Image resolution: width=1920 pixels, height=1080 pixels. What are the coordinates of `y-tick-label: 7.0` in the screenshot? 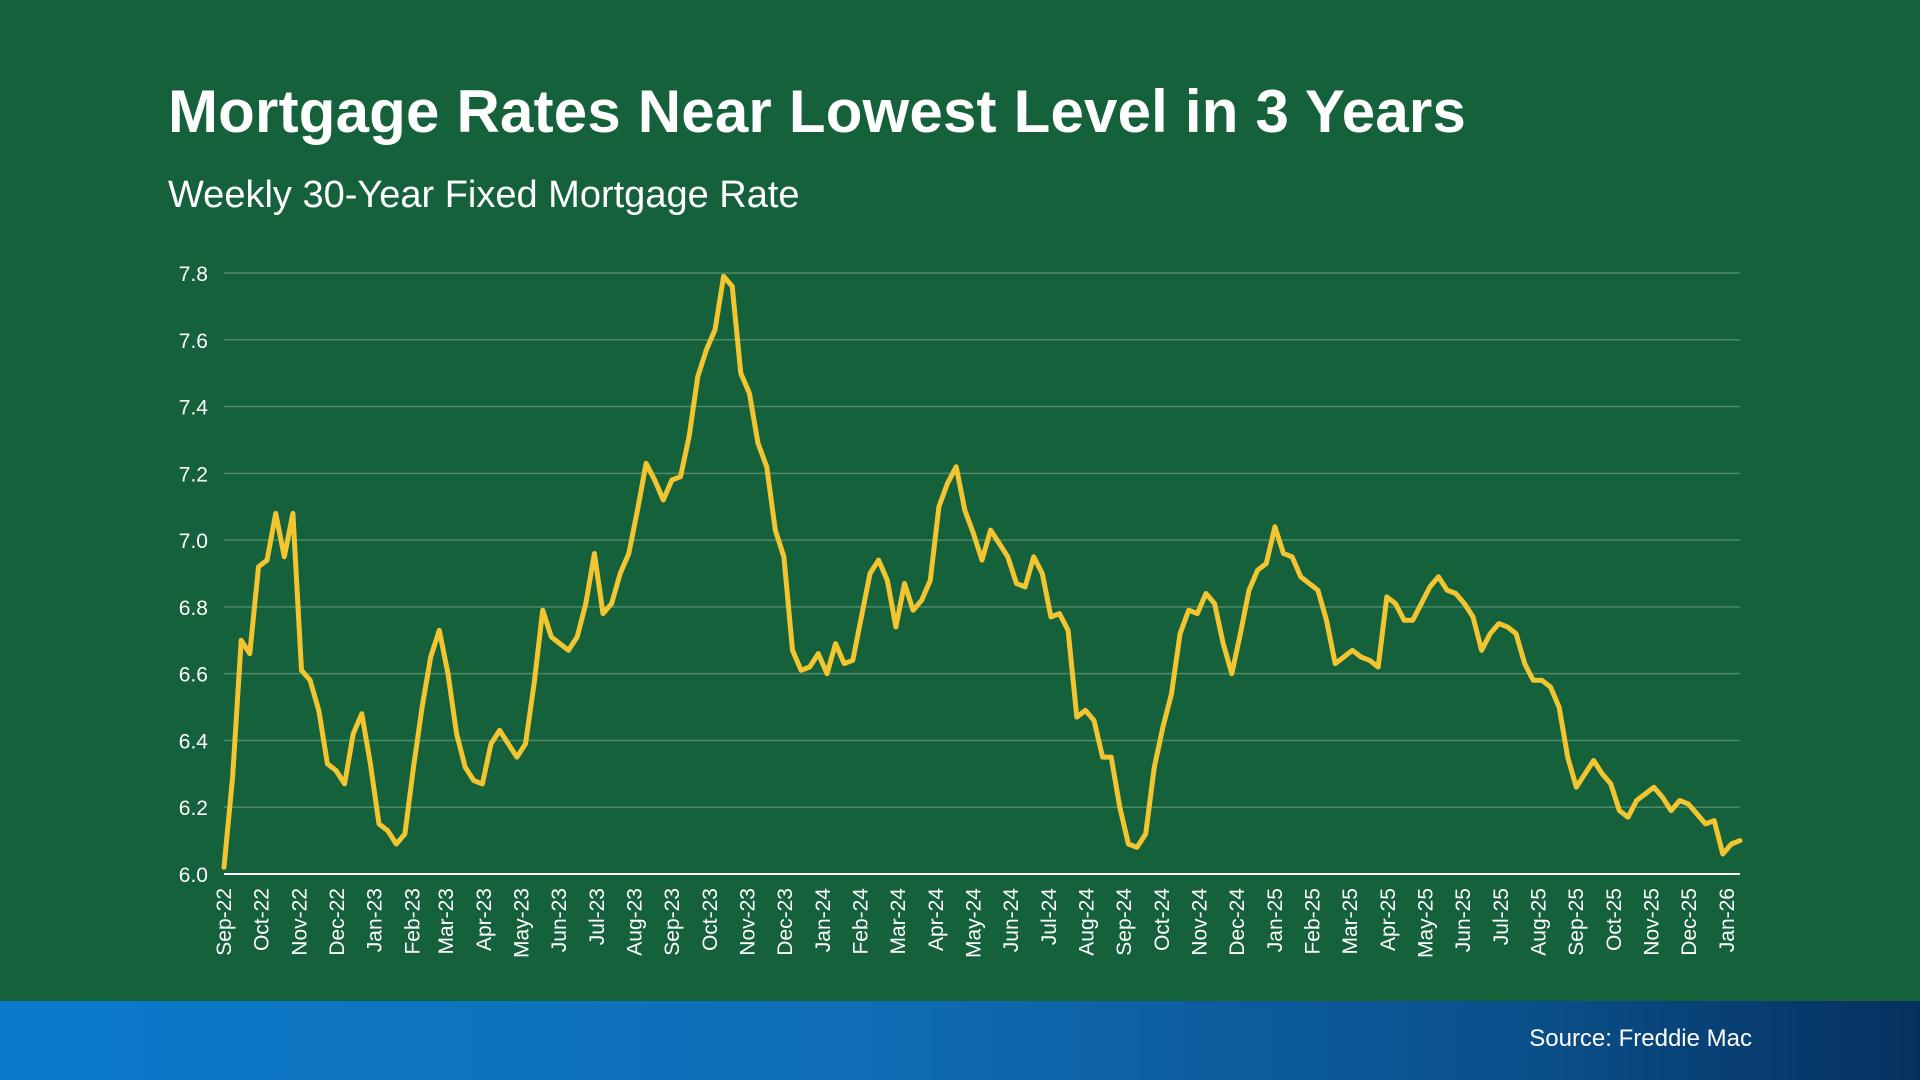 It's located at (193, 541).